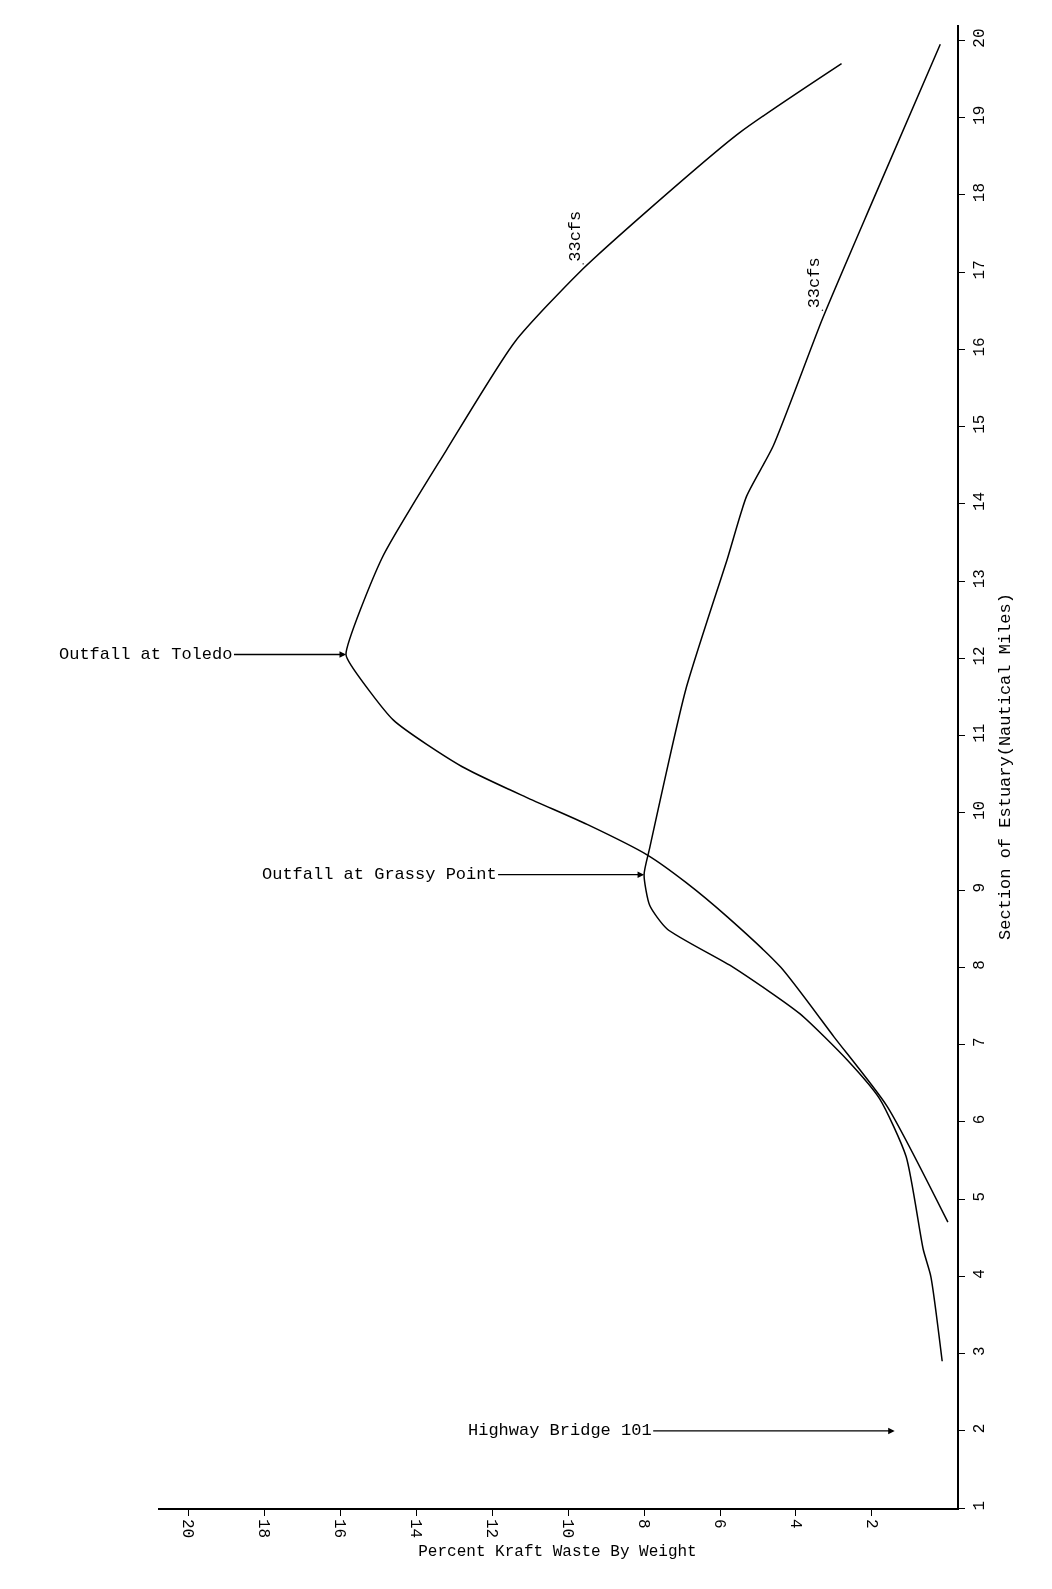 Image resolution: width=1052 pixels, height=1589 pixels. What do you see at coordinates (979, 810) in the screenshot?
I see `y-tick-label: 10` at bounding box center [979, 810].